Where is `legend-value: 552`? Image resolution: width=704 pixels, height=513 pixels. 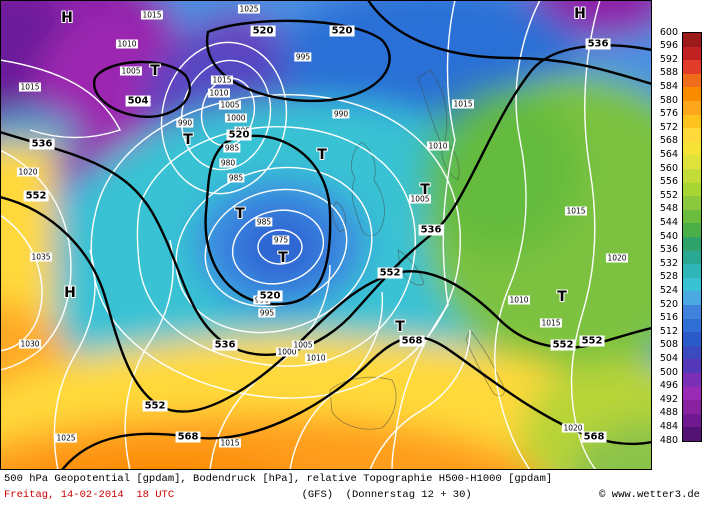
legend-value: 552 is located at coordinates (668, 195).